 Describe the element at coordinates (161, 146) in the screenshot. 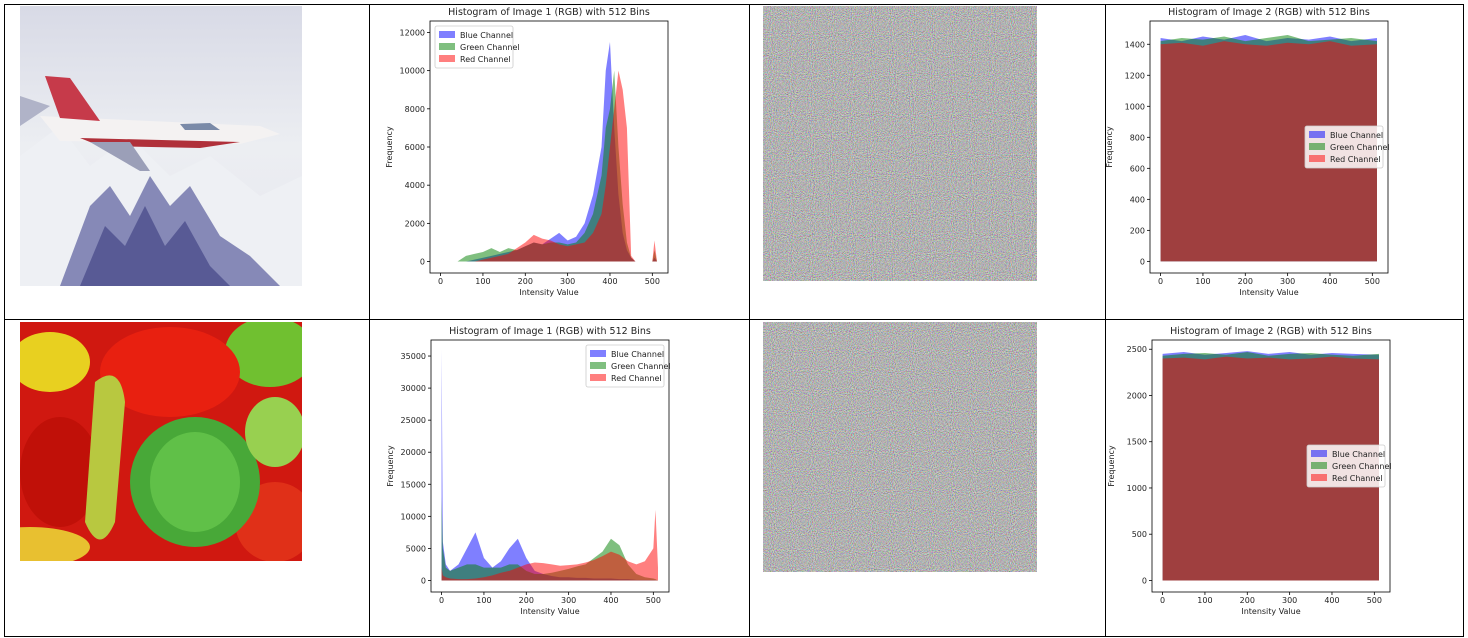

I see `airplane-image` at that location.